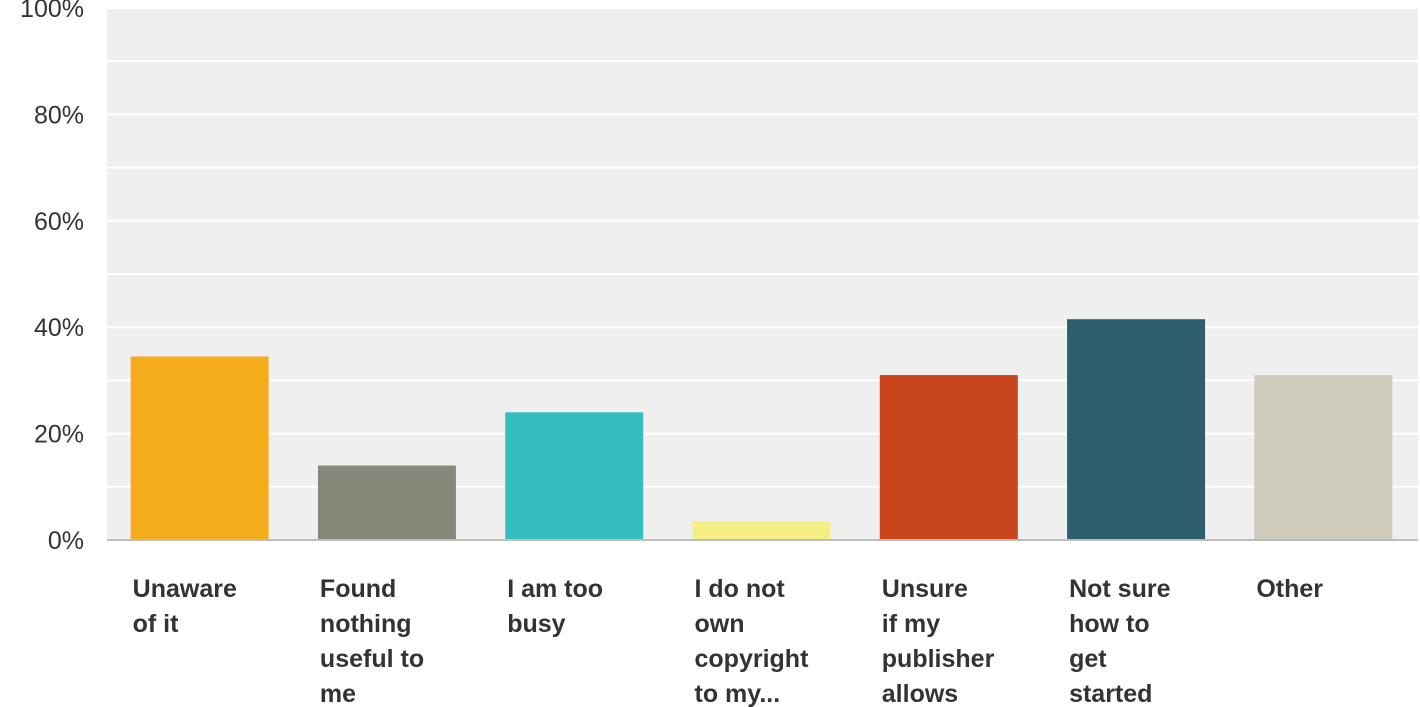 This screenshot has width=1420, height=707. What do you see at coordinates (52, 11) in the screenshot?
I see `y-tick-label: 100%` at bounding box center [52, 11].